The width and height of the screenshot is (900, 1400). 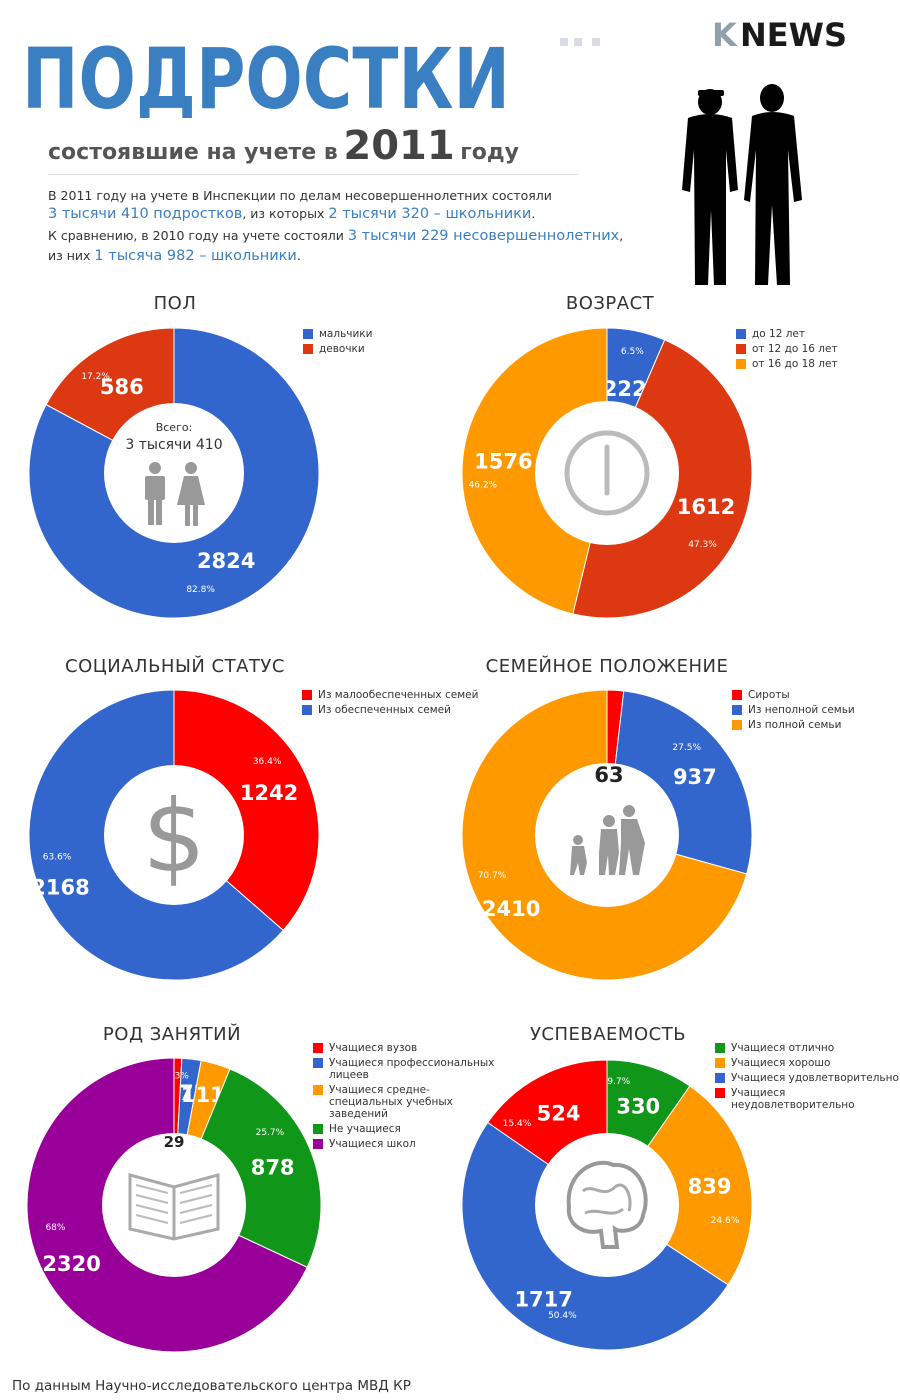 What do you see at coordinates (492, 876) in the screenshot?
I see `percent-label-family-2: 70.7%` at bounding box center [492, 876].